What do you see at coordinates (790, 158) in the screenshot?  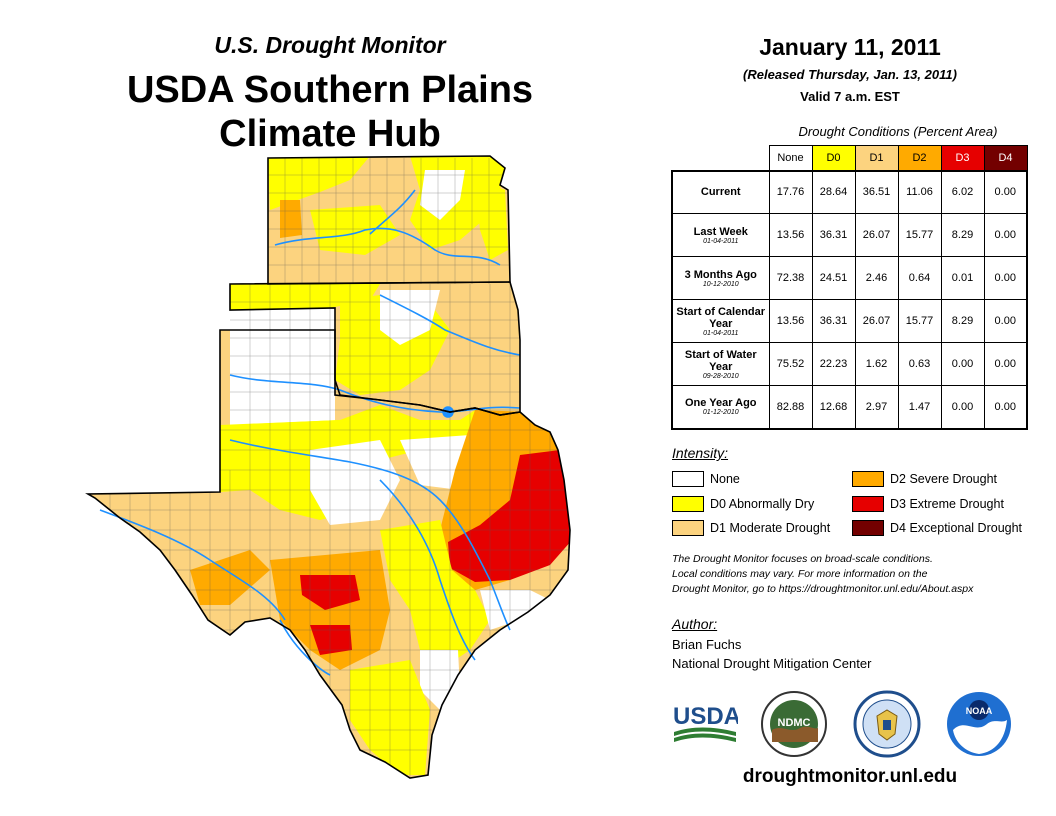 I see `col-none: None` at bounding box center [790, 158].